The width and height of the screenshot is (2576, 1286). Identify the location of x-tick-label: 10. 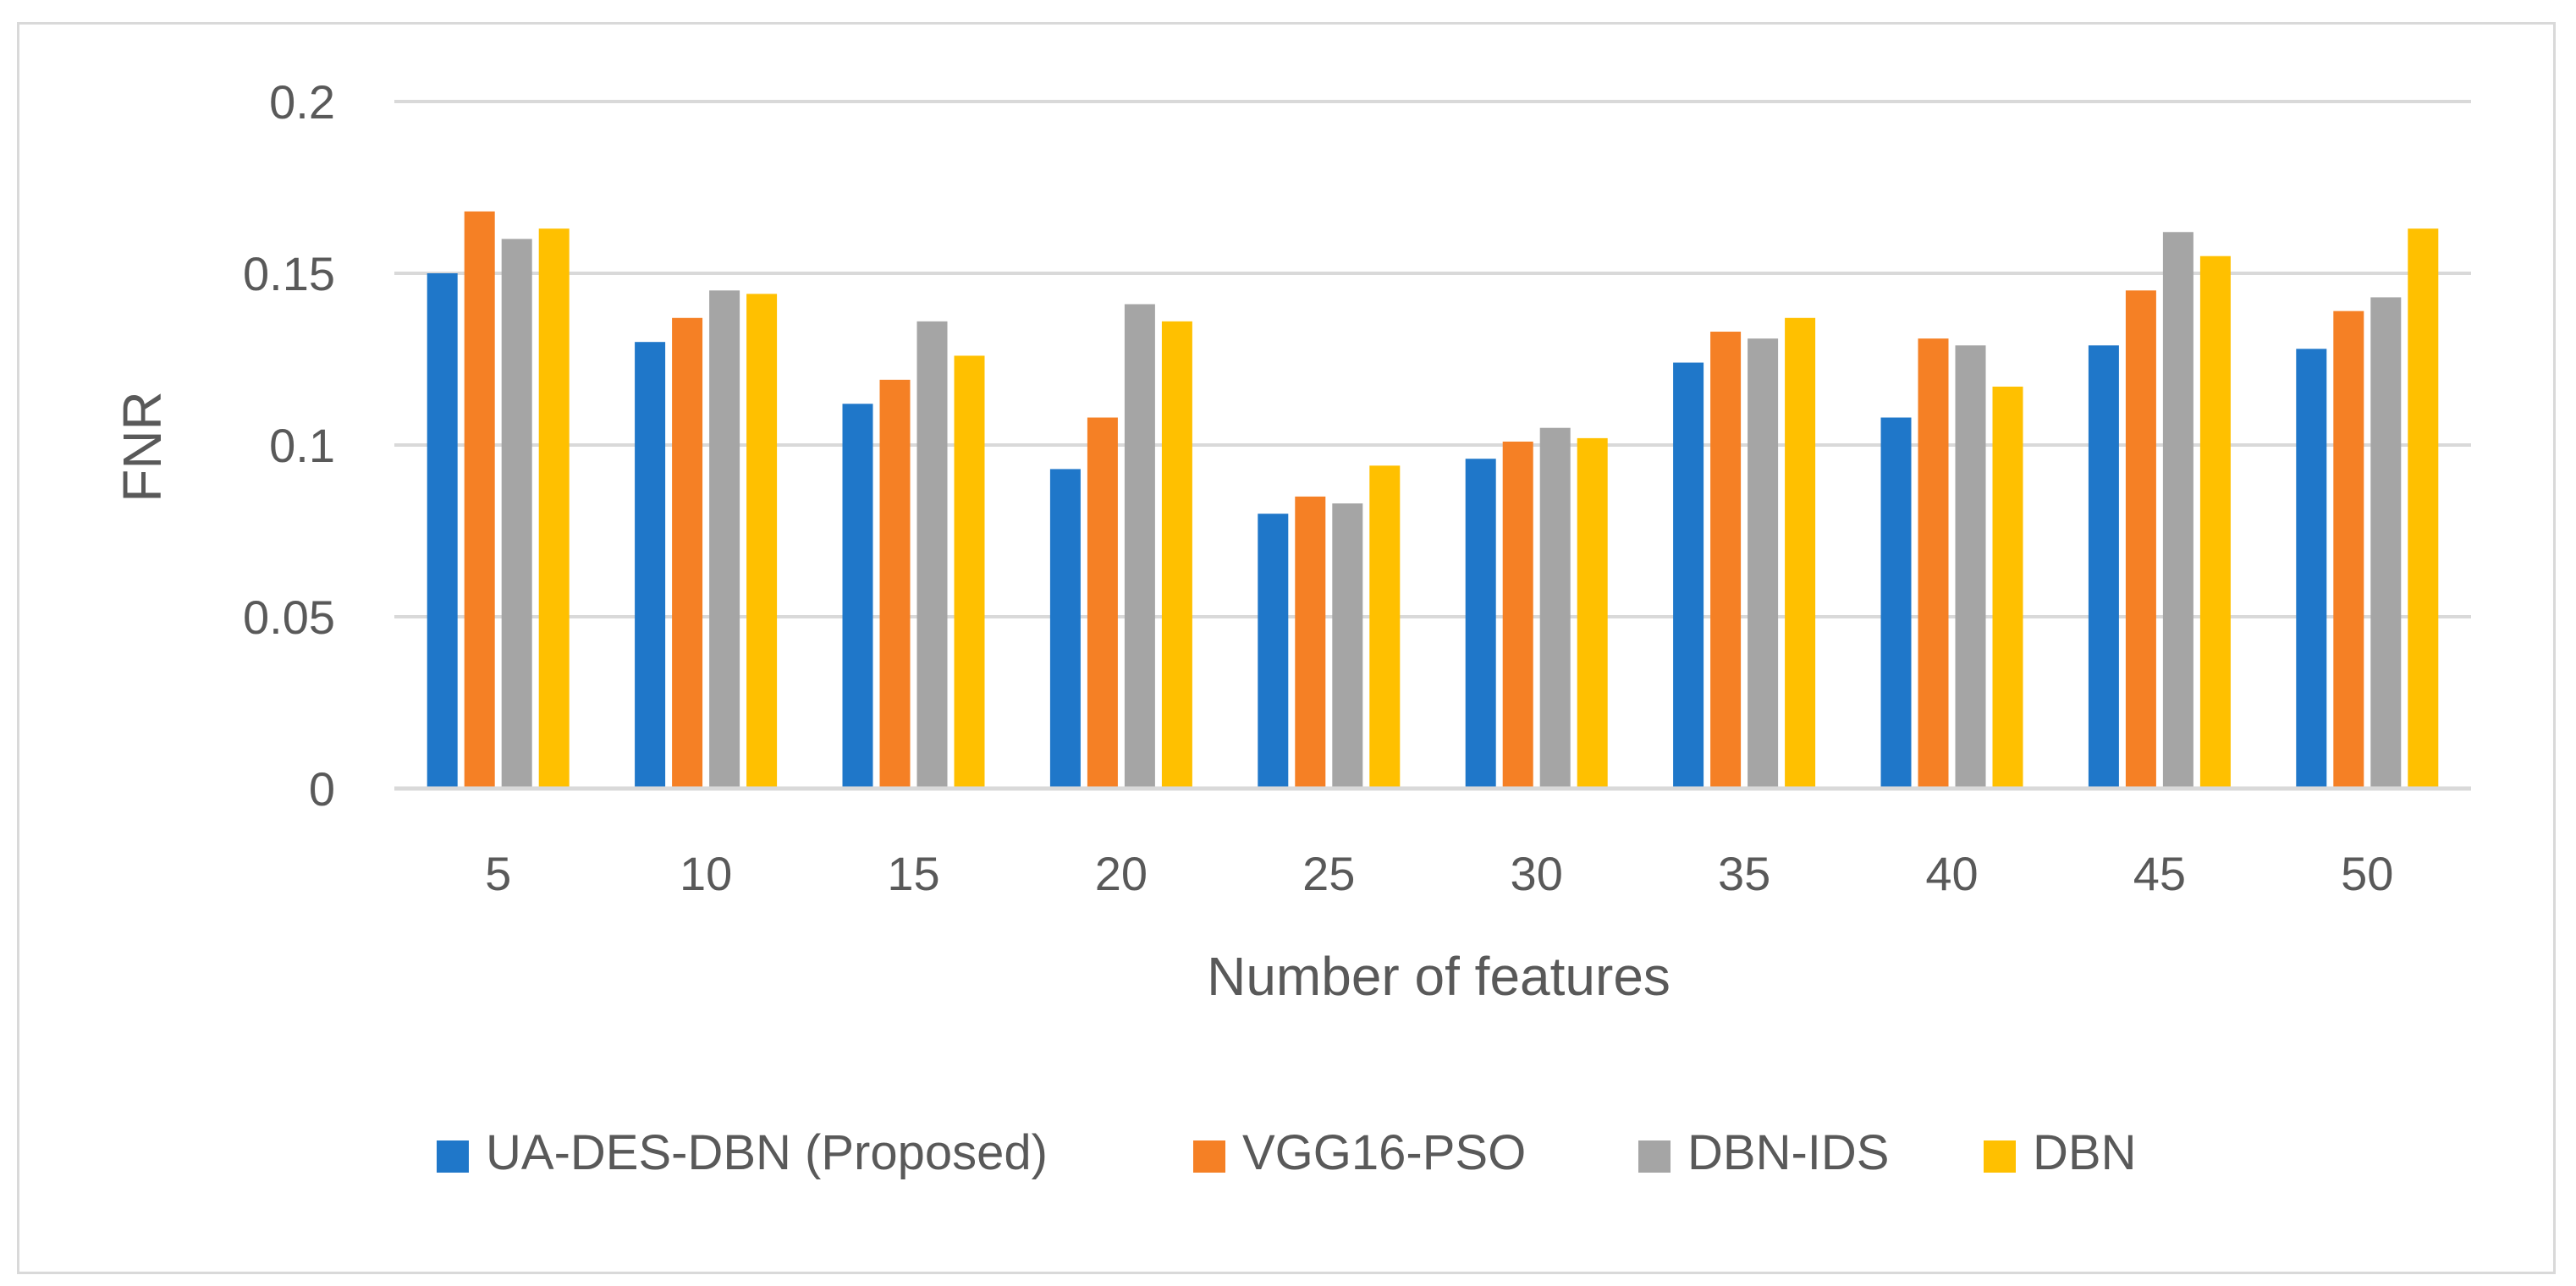
(706, 873).